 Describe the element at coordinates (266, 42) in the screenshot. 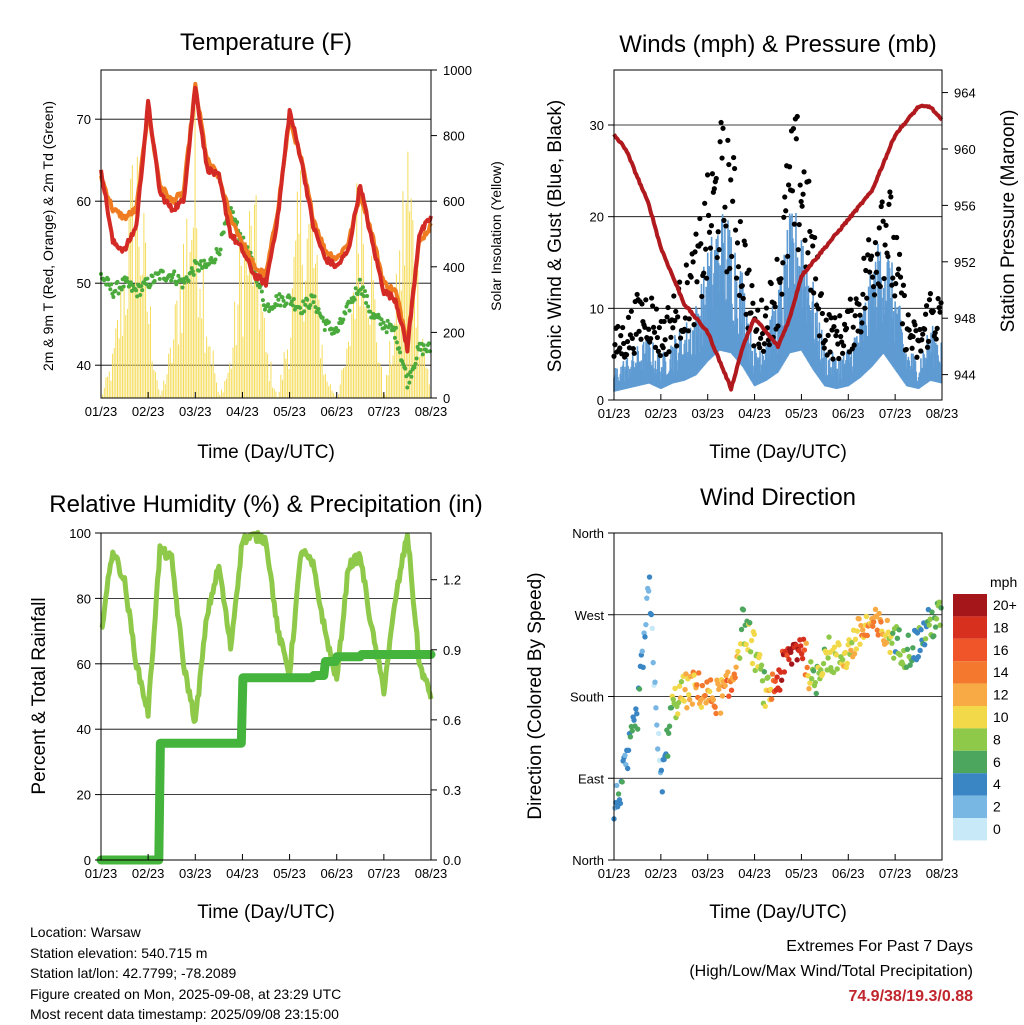

I see `temperature-title: Temperature (F)` at that location.